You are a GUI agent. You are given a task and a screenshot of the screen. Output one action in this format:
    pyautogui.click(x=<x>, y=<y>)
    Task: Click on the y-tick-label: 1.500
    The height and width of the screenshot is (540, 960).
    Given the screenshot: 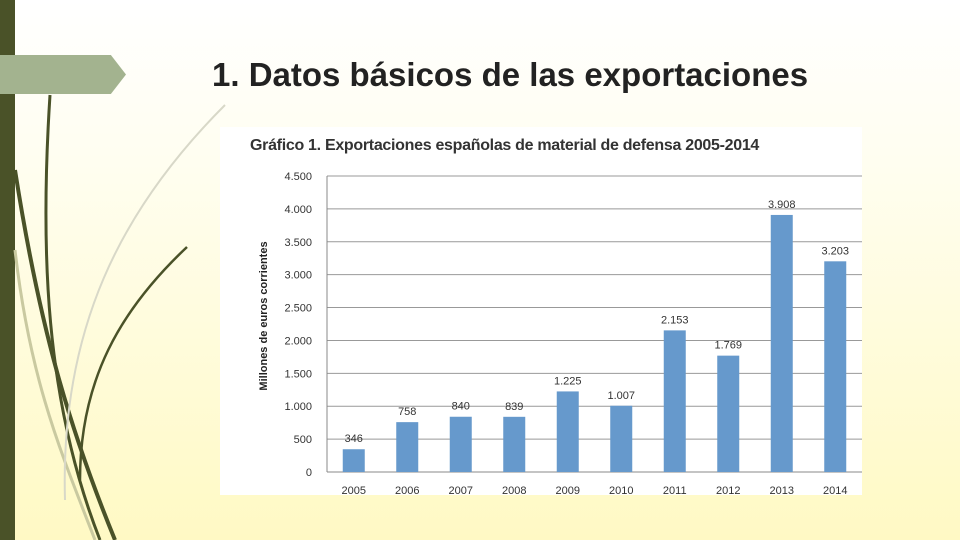 What is the action you would take?
    pyautogui.click(x=298, y=374)
    